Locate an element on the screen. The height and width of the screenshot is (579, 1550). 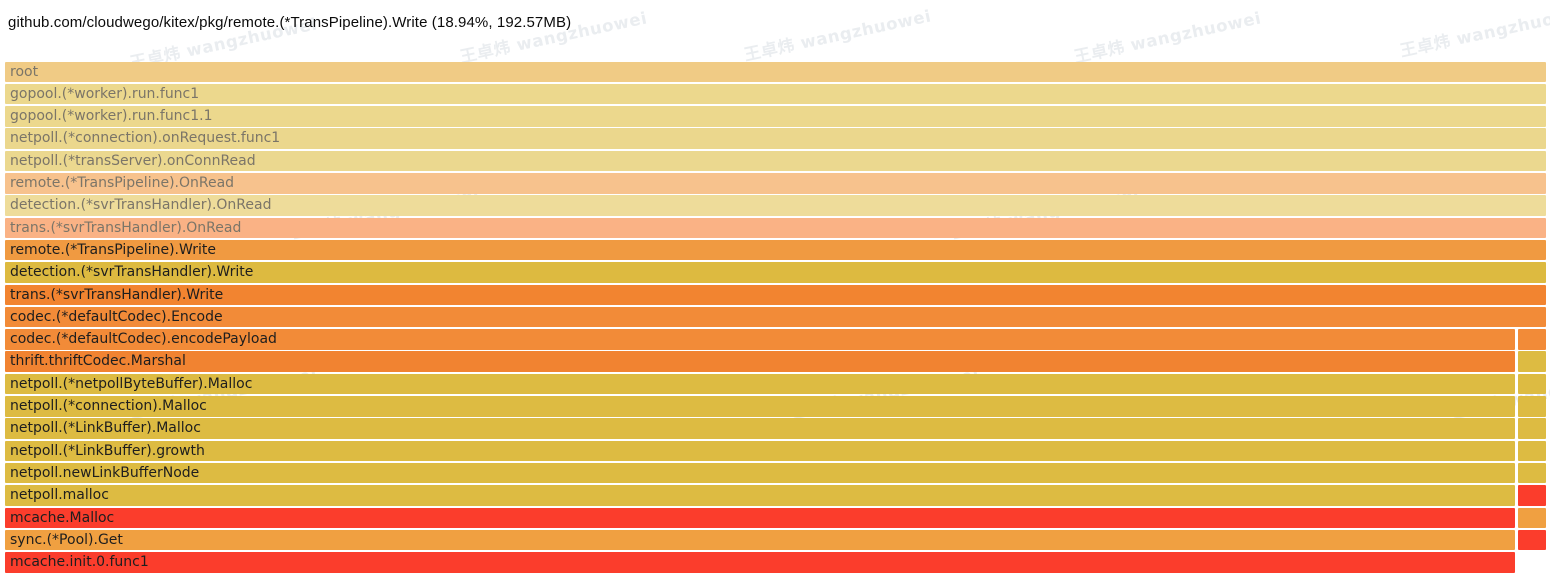
flame-frame: mcache.init.0.func1 is located at coordinates (760, 562).